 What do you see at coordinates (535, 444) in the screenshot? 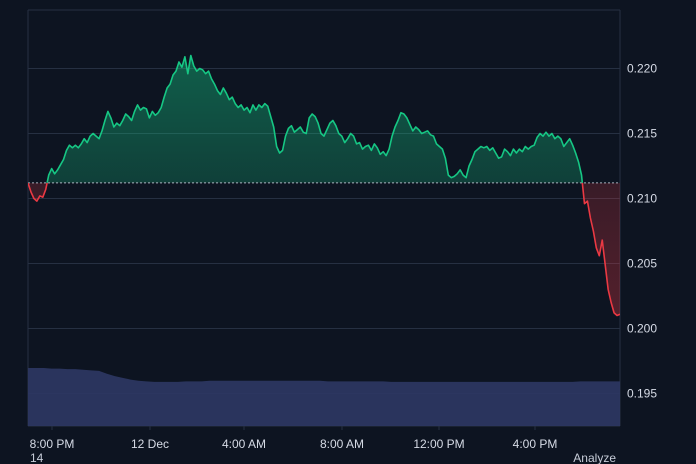
I see `x-tick-label: 4:00 PM` at bounding box center [535, 444].